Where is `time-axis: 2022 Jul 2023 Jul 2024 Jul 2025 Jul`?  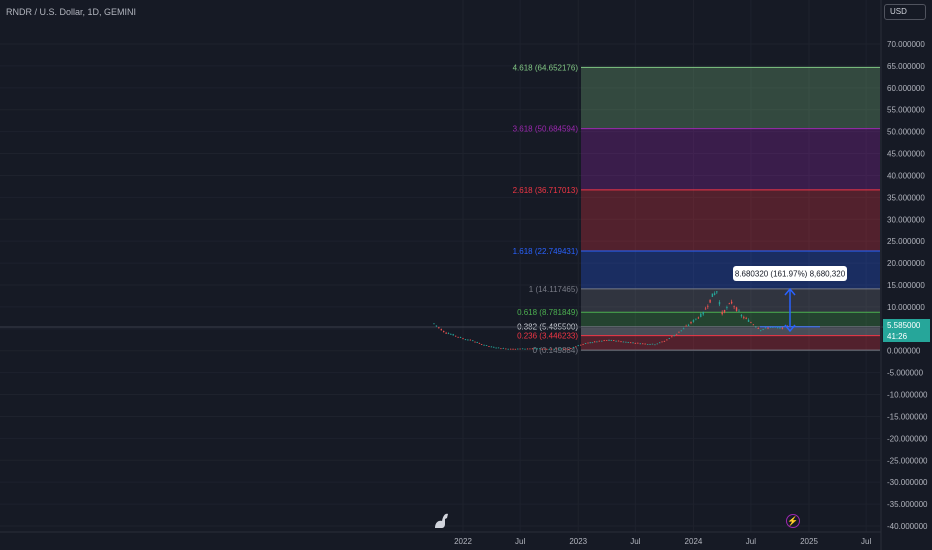 time-axis: 2022 Jul 2023 Jul 2024 Jul 2025 Jul is located at coordinates (440, 538).